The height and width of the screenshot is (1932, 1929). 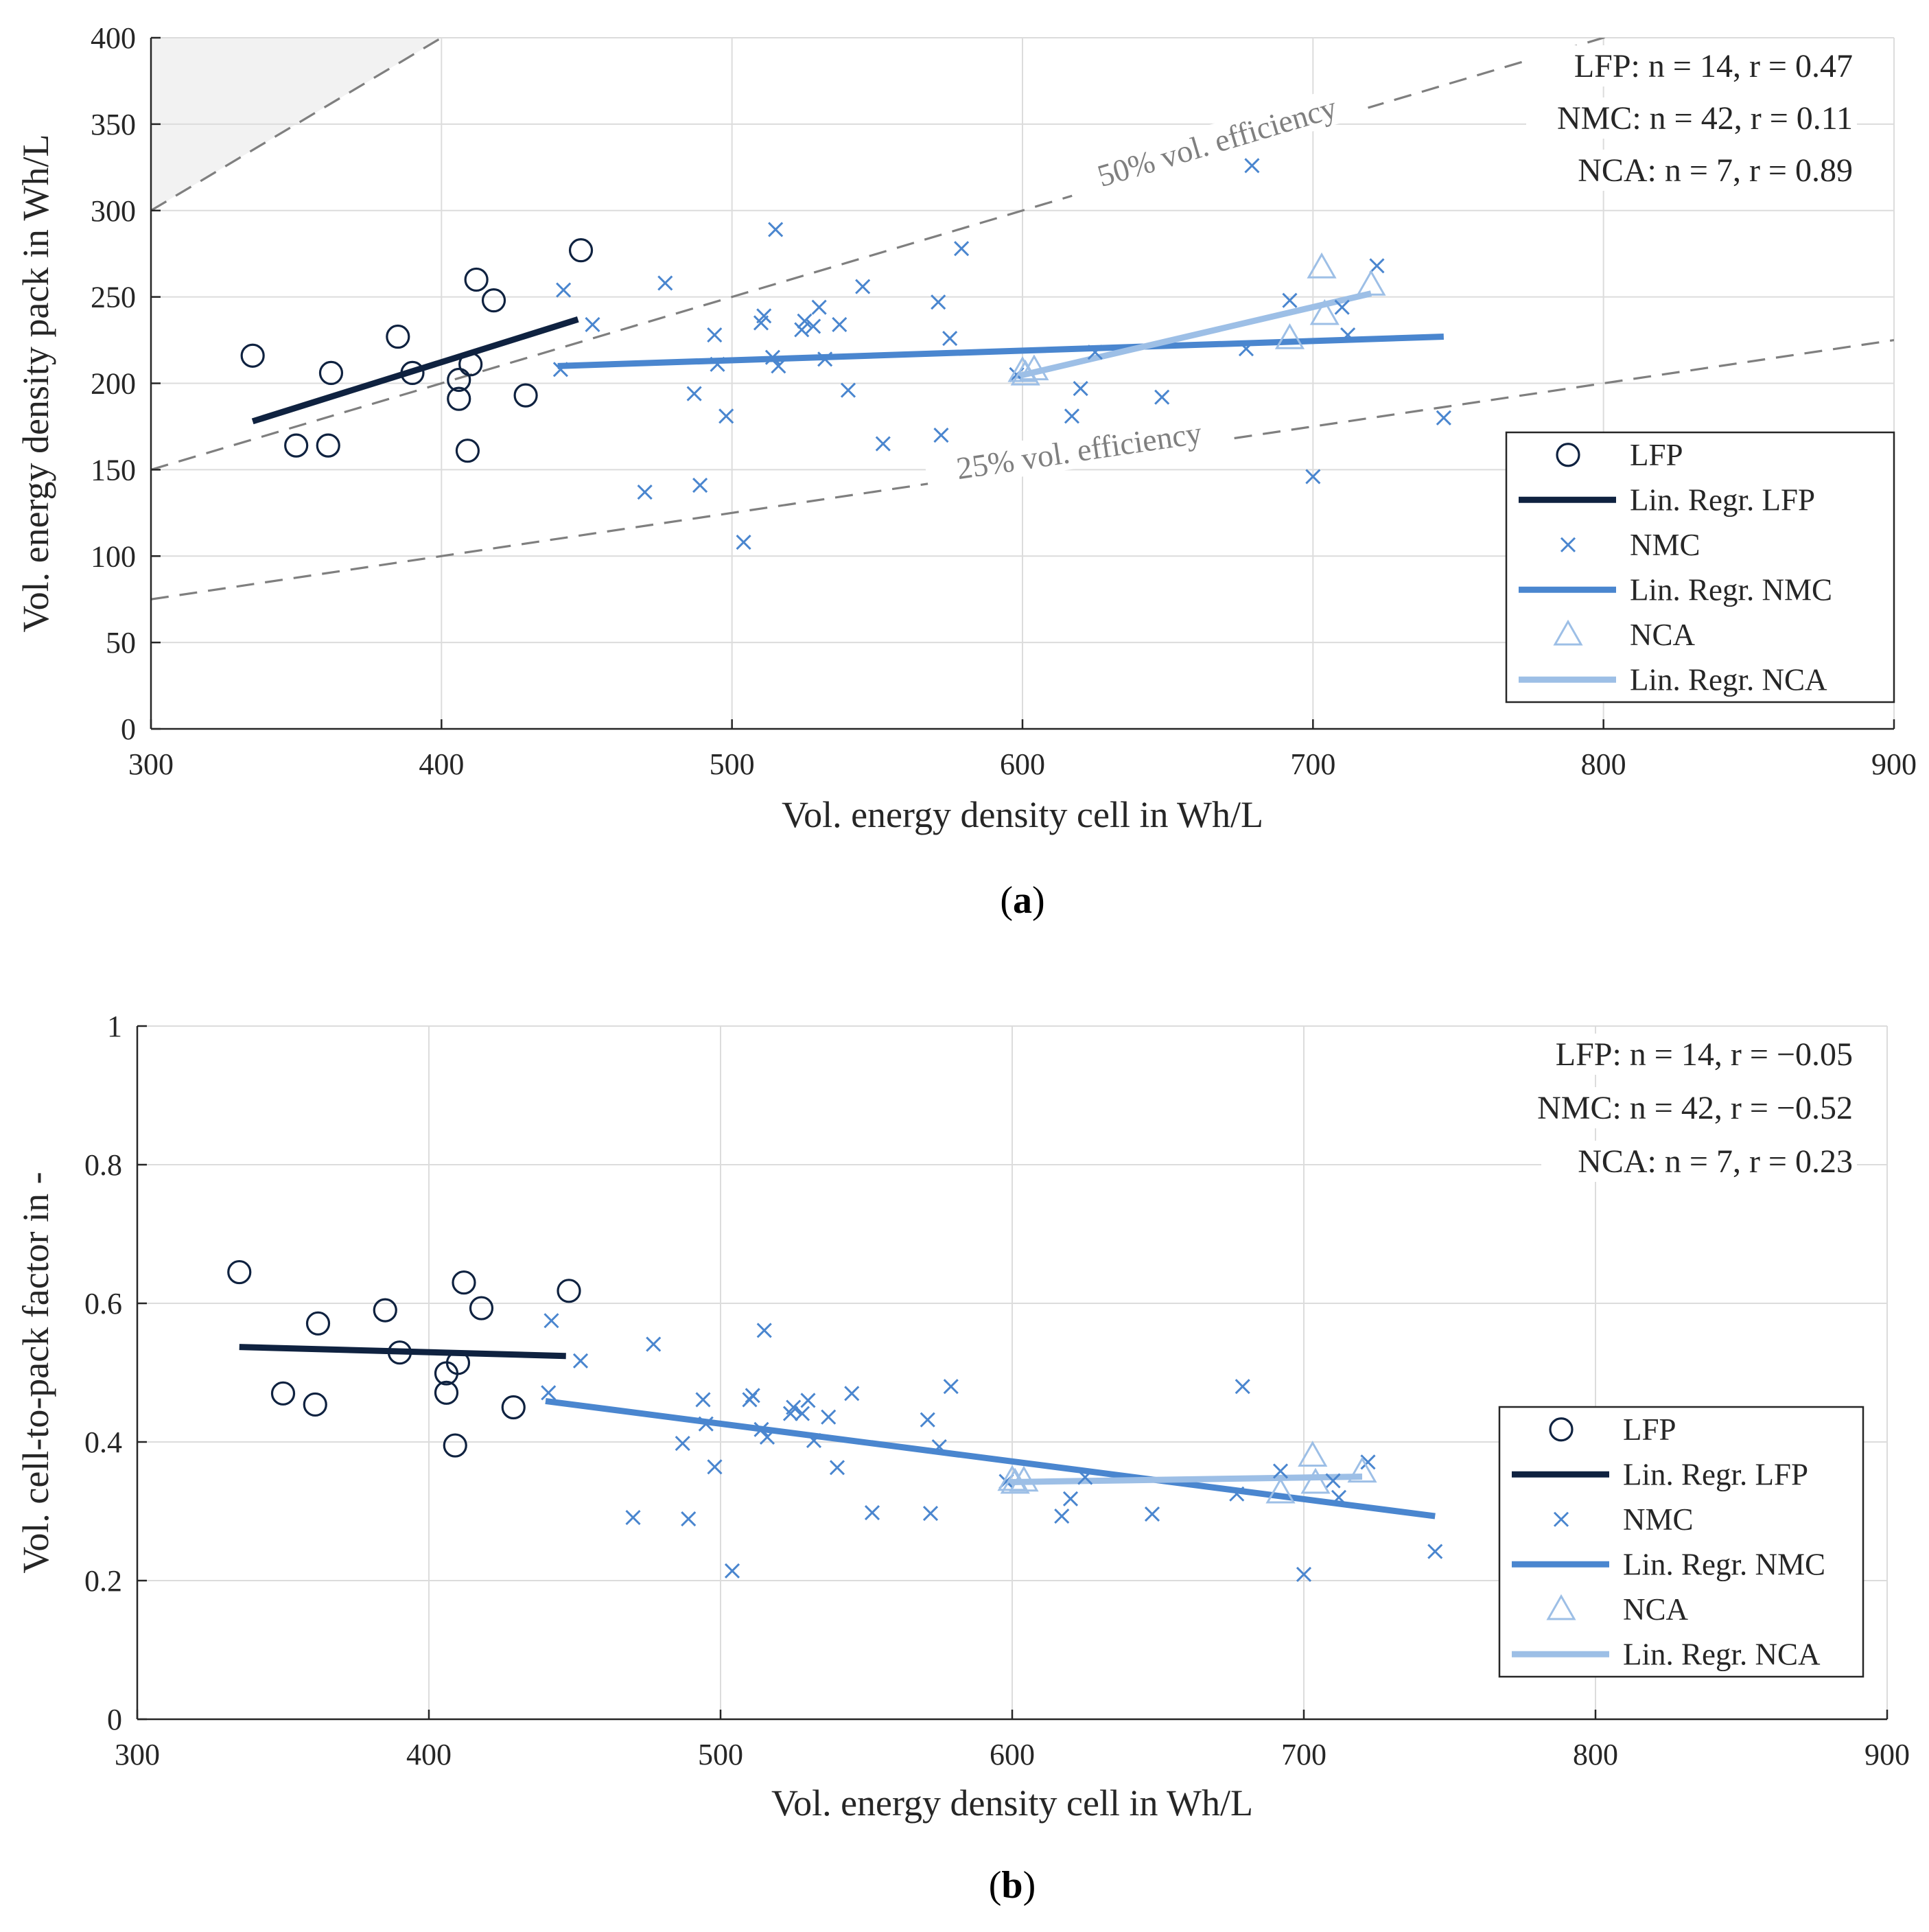 What do you see at coordinates (1705, 1054) in the screenshot?
I see `stats-annotation: LFP: n = 14, r = −0.05` at bounding box center [1705, 1054].